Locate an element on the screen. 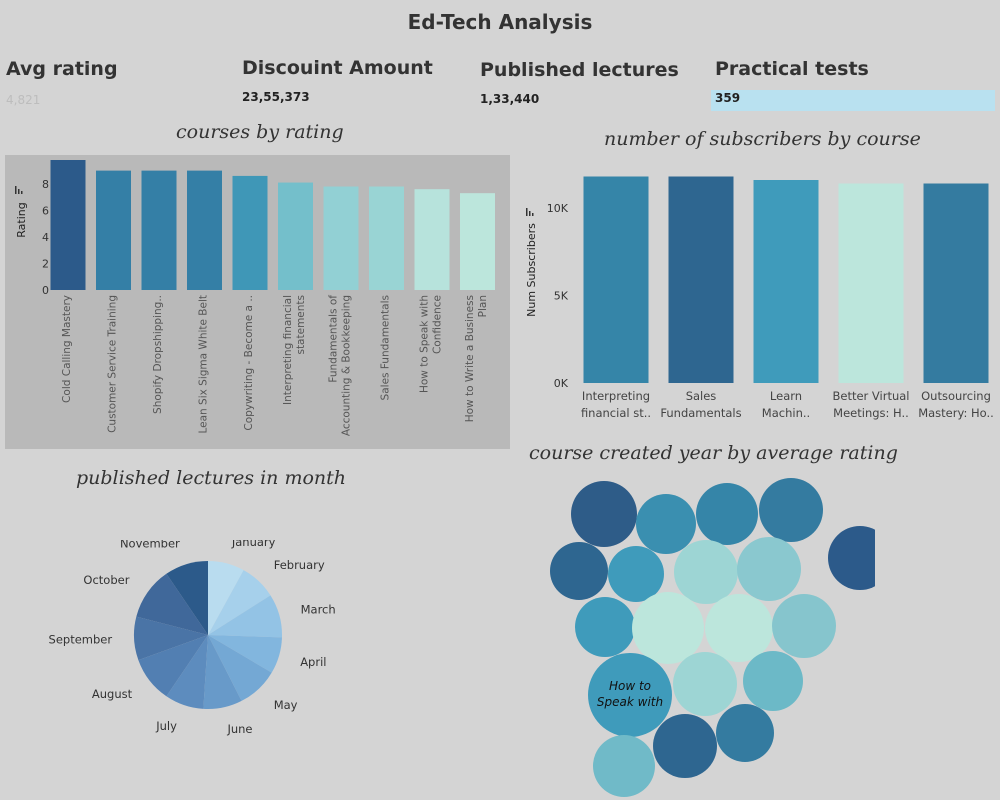  rating-x-tick-label: Interpreting financial is located at coordinates (288, 350).